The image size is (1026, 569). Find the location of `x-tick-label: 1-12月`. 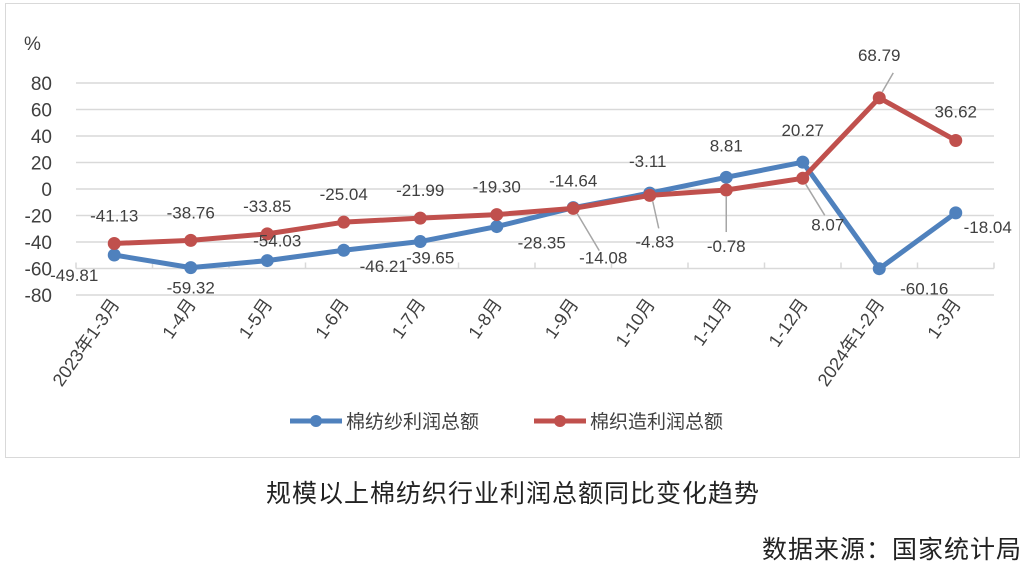

x-tick-label: 1-12月 is located at coordinates (788, 323).